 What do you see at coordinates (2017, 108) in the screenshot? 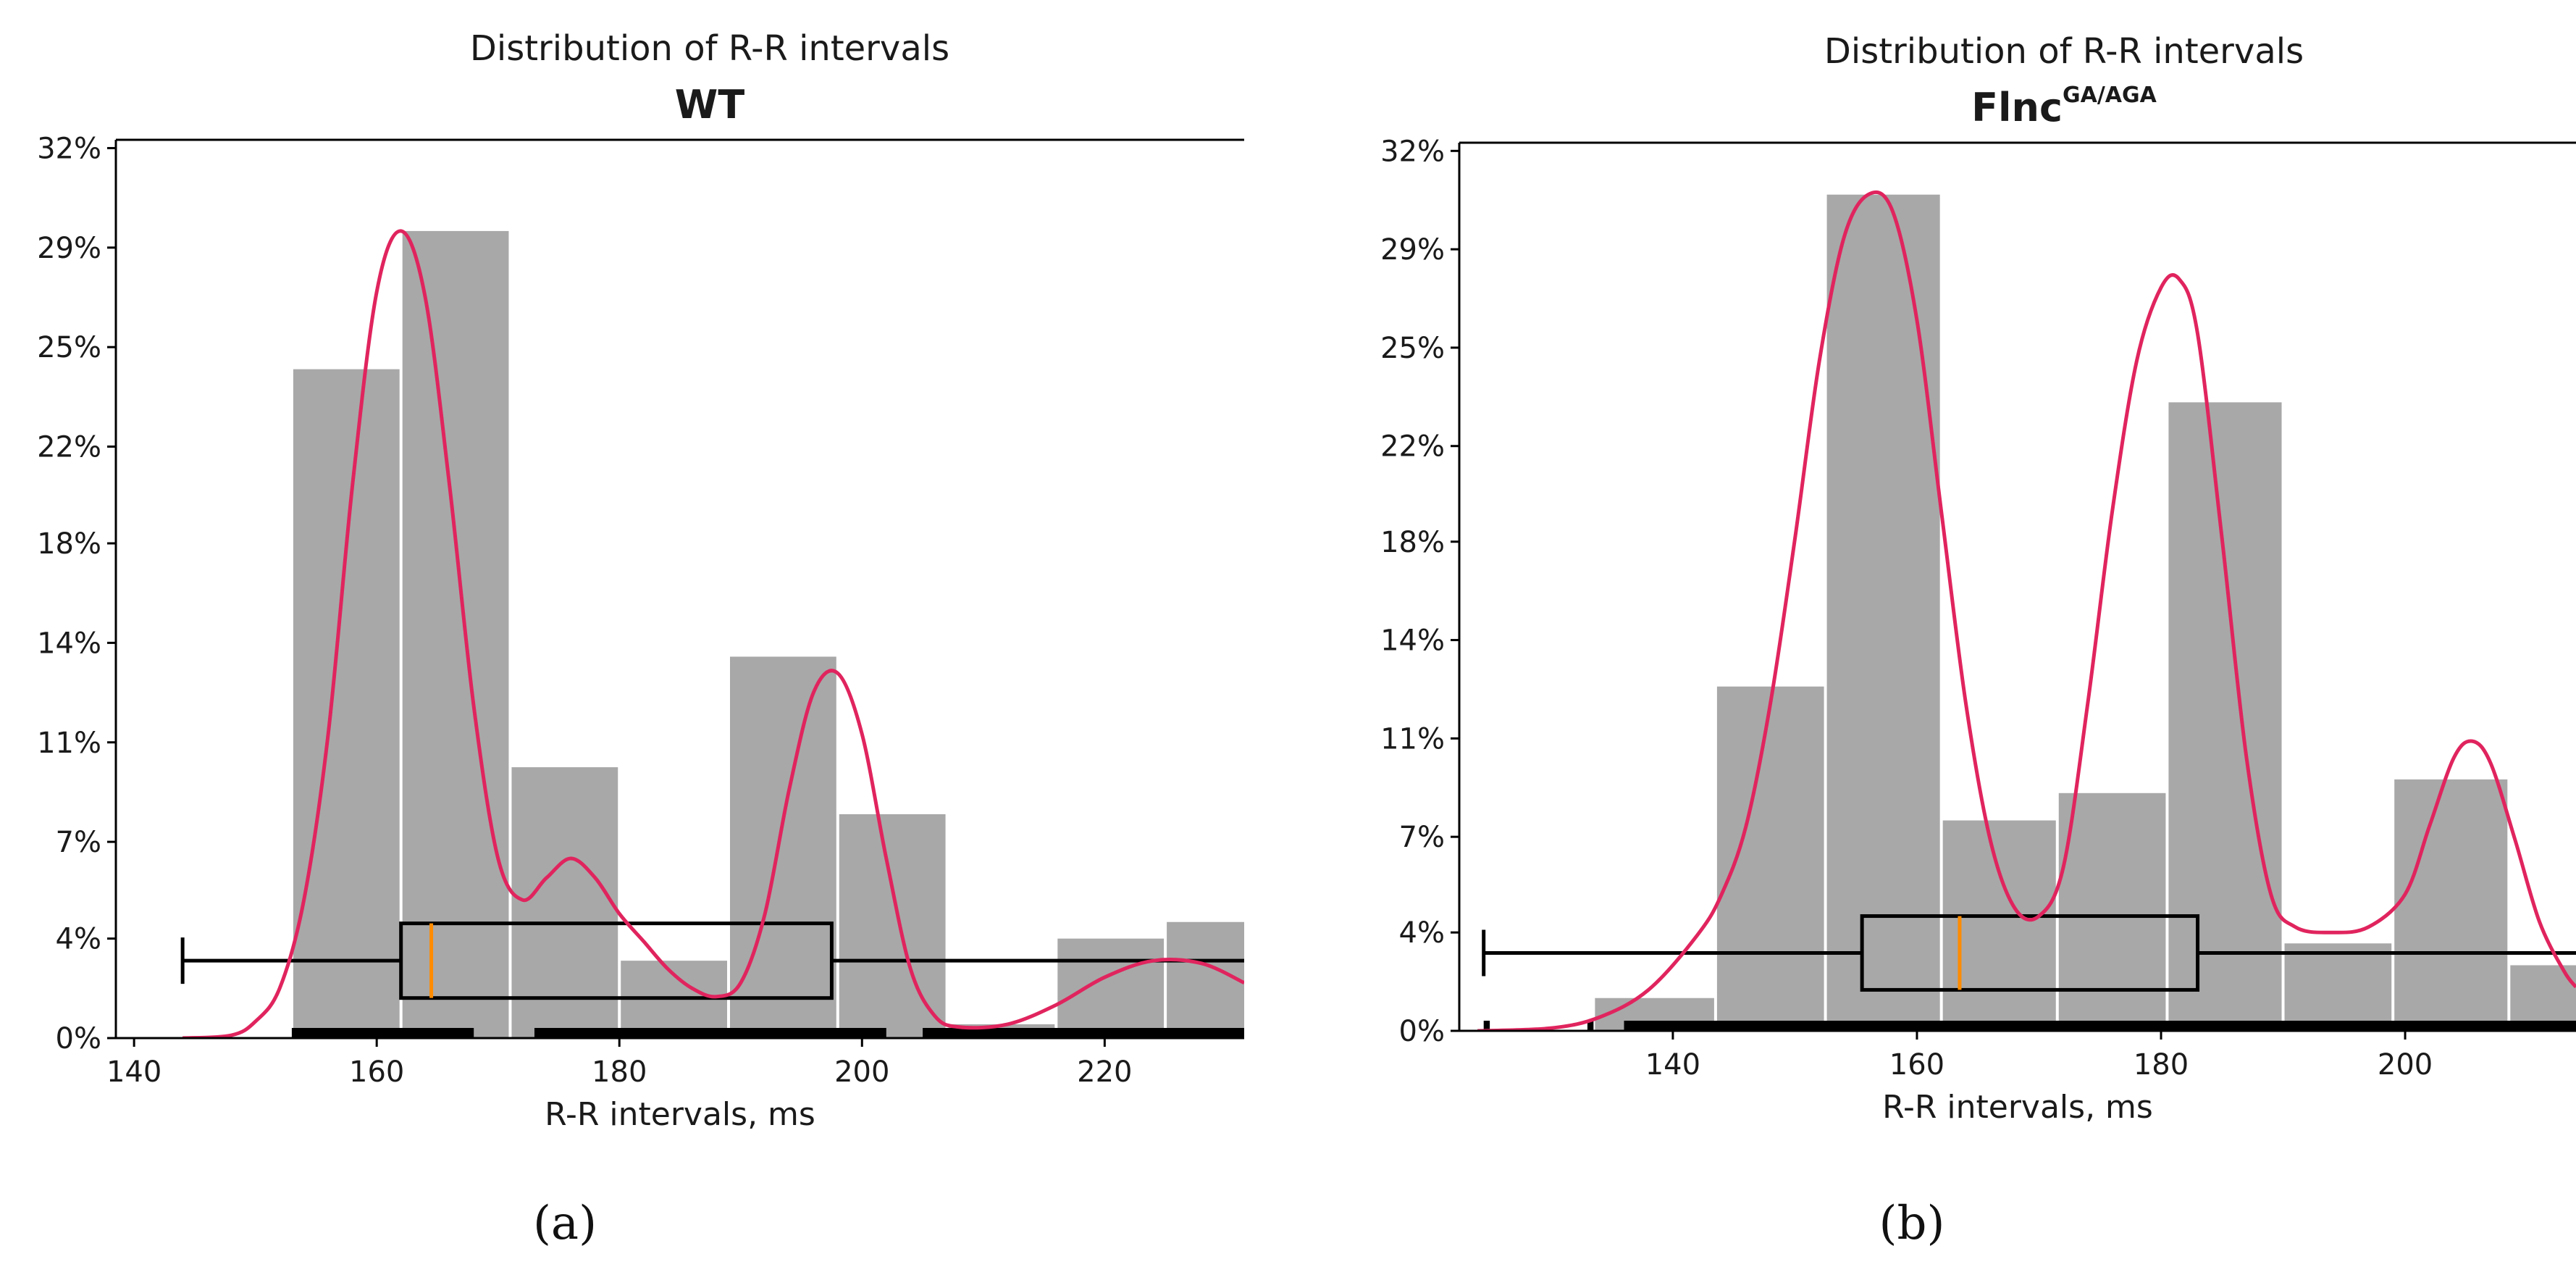
I see `chart-subtitle-text: Flnc` at bounding box center [2017, 108].